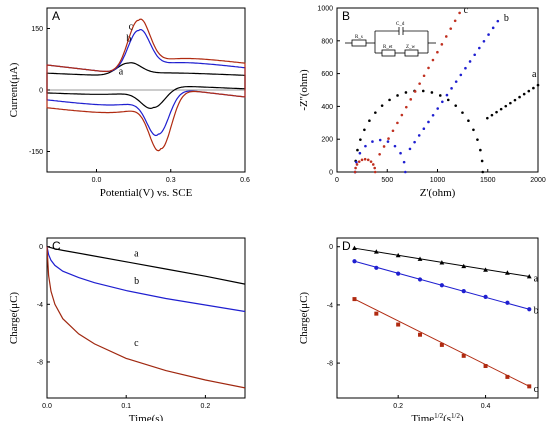 This screenshot has width=550, height=421. Describe the element at coordinates (438, 193) in the screenshot. I see `x-axis-label-b: Z'(ohm)` at that location.